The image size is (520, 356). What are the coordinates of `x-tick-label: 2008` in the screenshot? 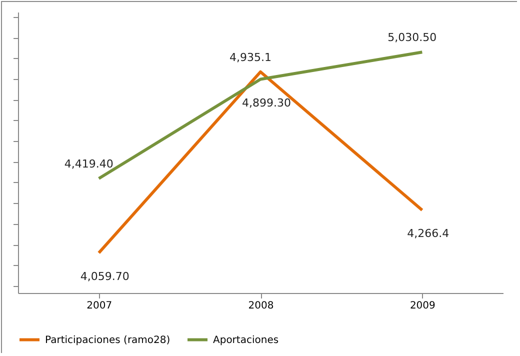 It's located at (261, 306).